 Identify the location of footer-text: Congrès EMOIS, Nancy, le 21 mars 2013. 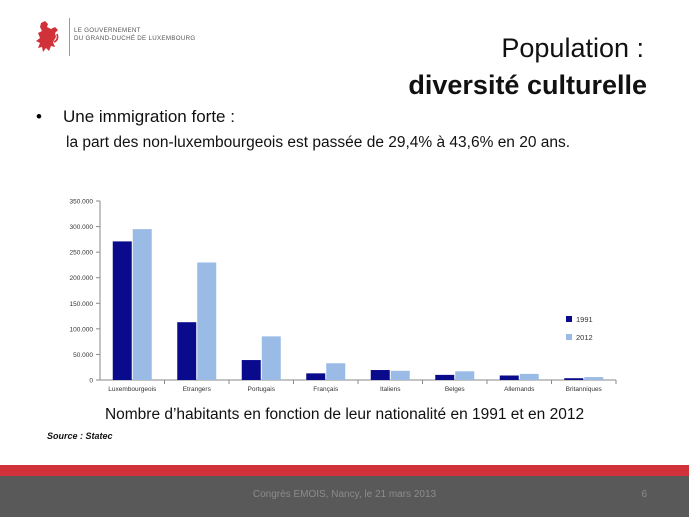
(344, 494).